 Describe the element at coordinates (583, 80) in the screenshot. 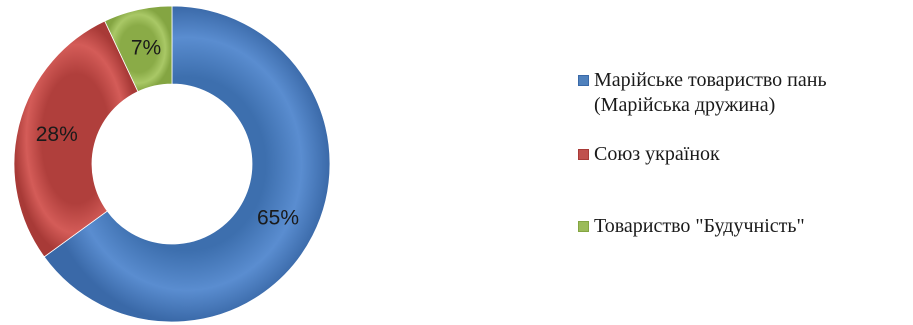

I see `legend-swatch-blue` at that location.